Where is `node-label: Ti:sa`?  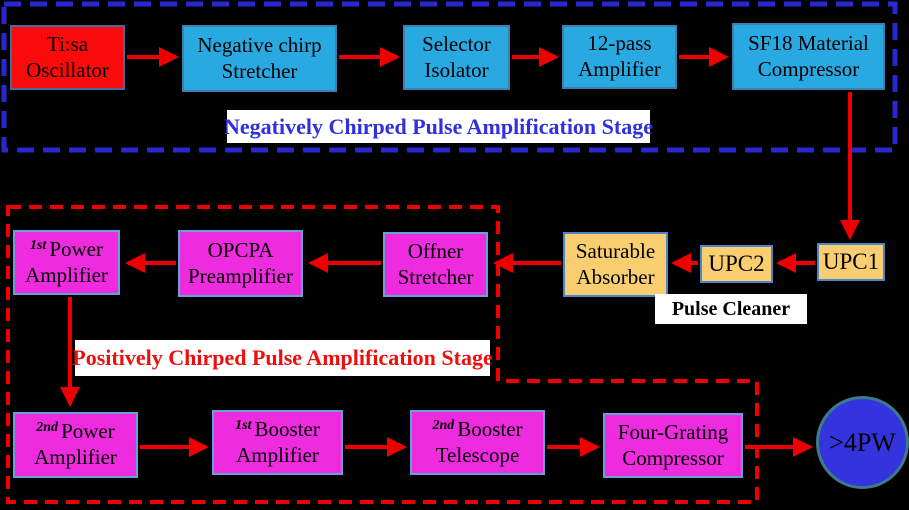
node-label: Ti:sa is located at coordinates (67, 43).